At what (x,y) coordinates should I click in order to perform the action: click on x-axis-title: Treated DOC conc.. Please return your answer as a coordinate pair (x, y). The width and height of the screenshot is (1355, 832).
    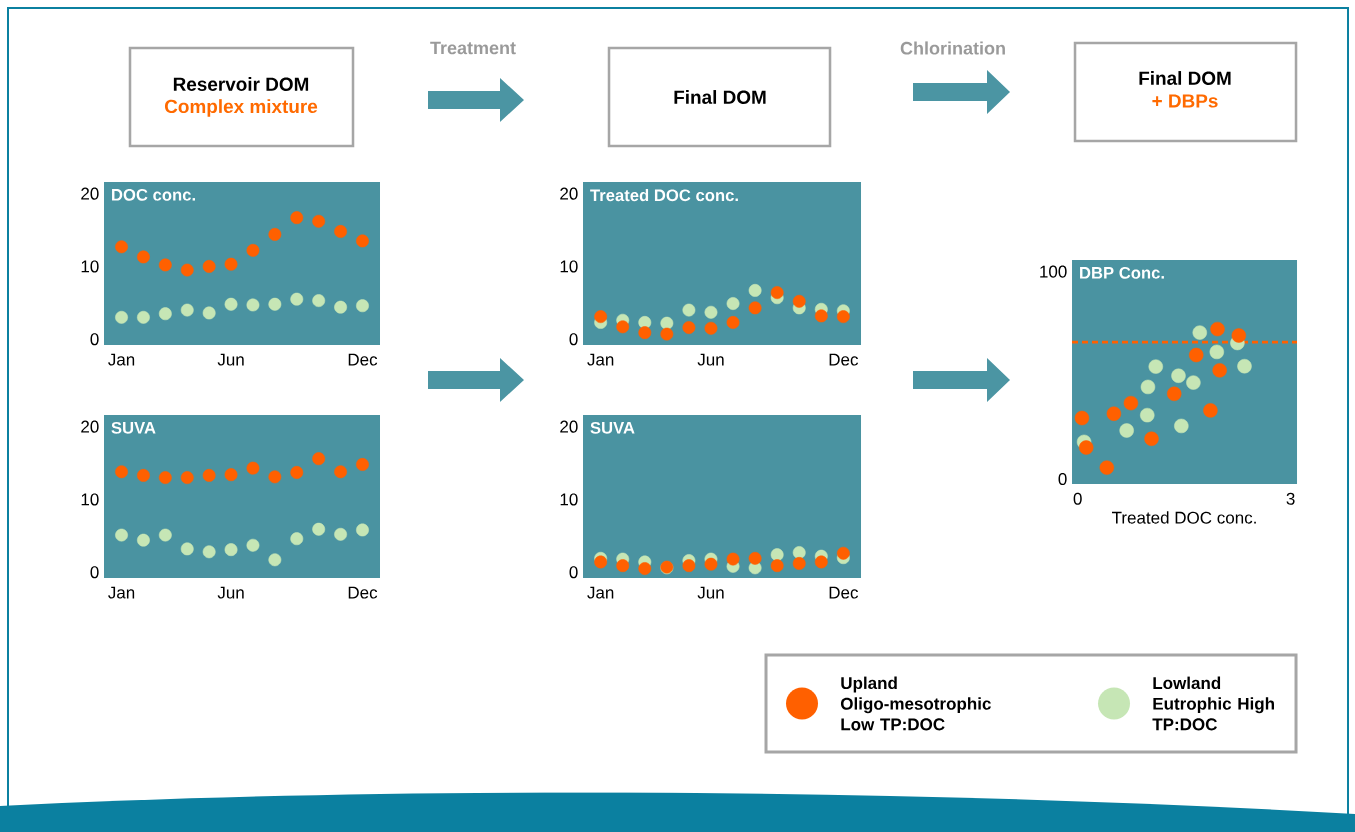
    Looking at the image, I should click on (1183, 517).